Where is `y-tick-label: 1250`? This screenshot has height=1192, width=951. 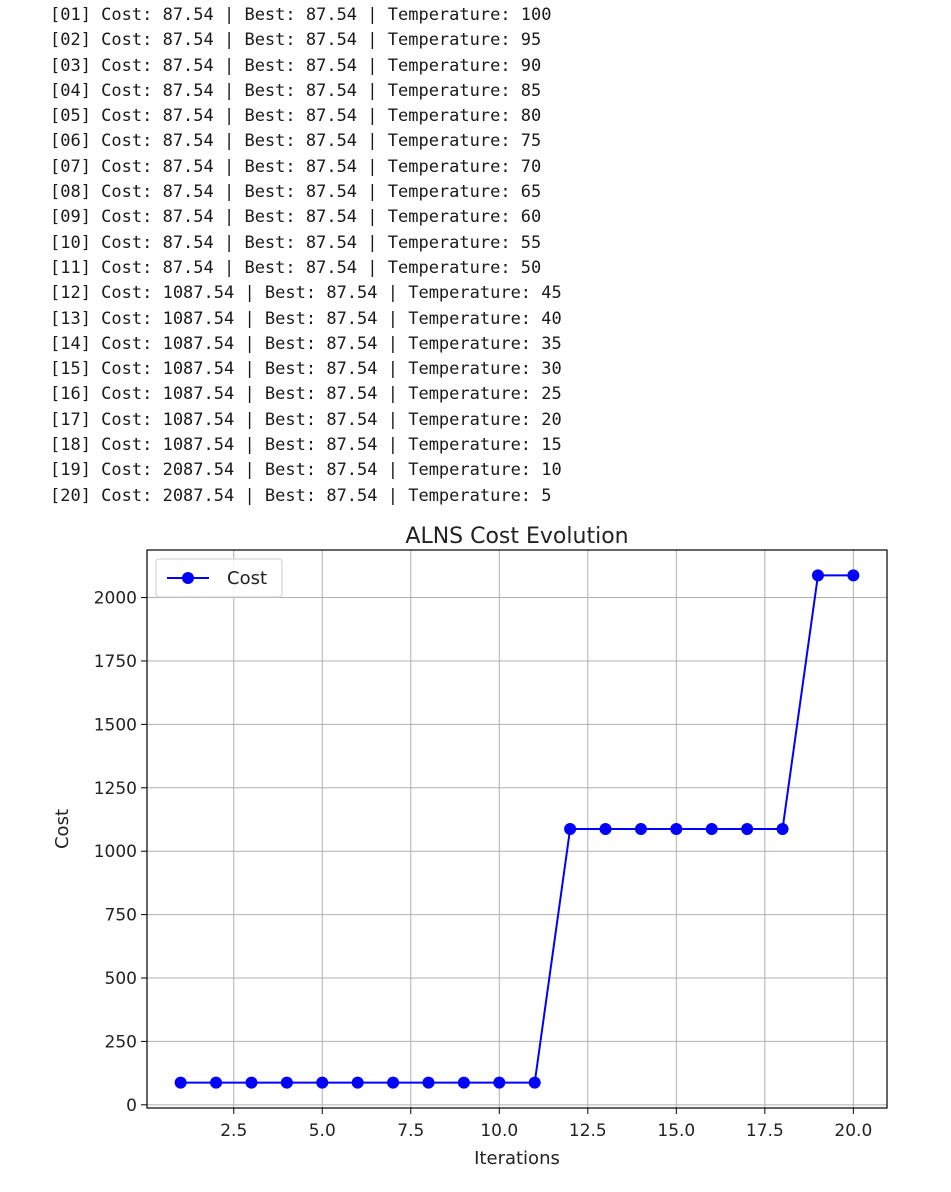 y-tick-label: 1250 is located at coordinates (115, 789).